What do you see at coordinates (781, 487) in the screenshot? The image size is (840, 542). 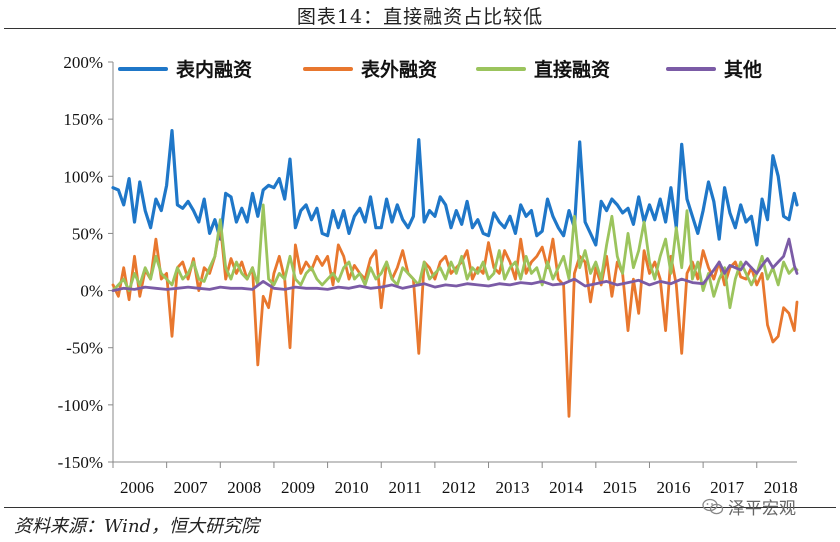 I see `x-tick-label: 2018` at bounding box center [781, 487].